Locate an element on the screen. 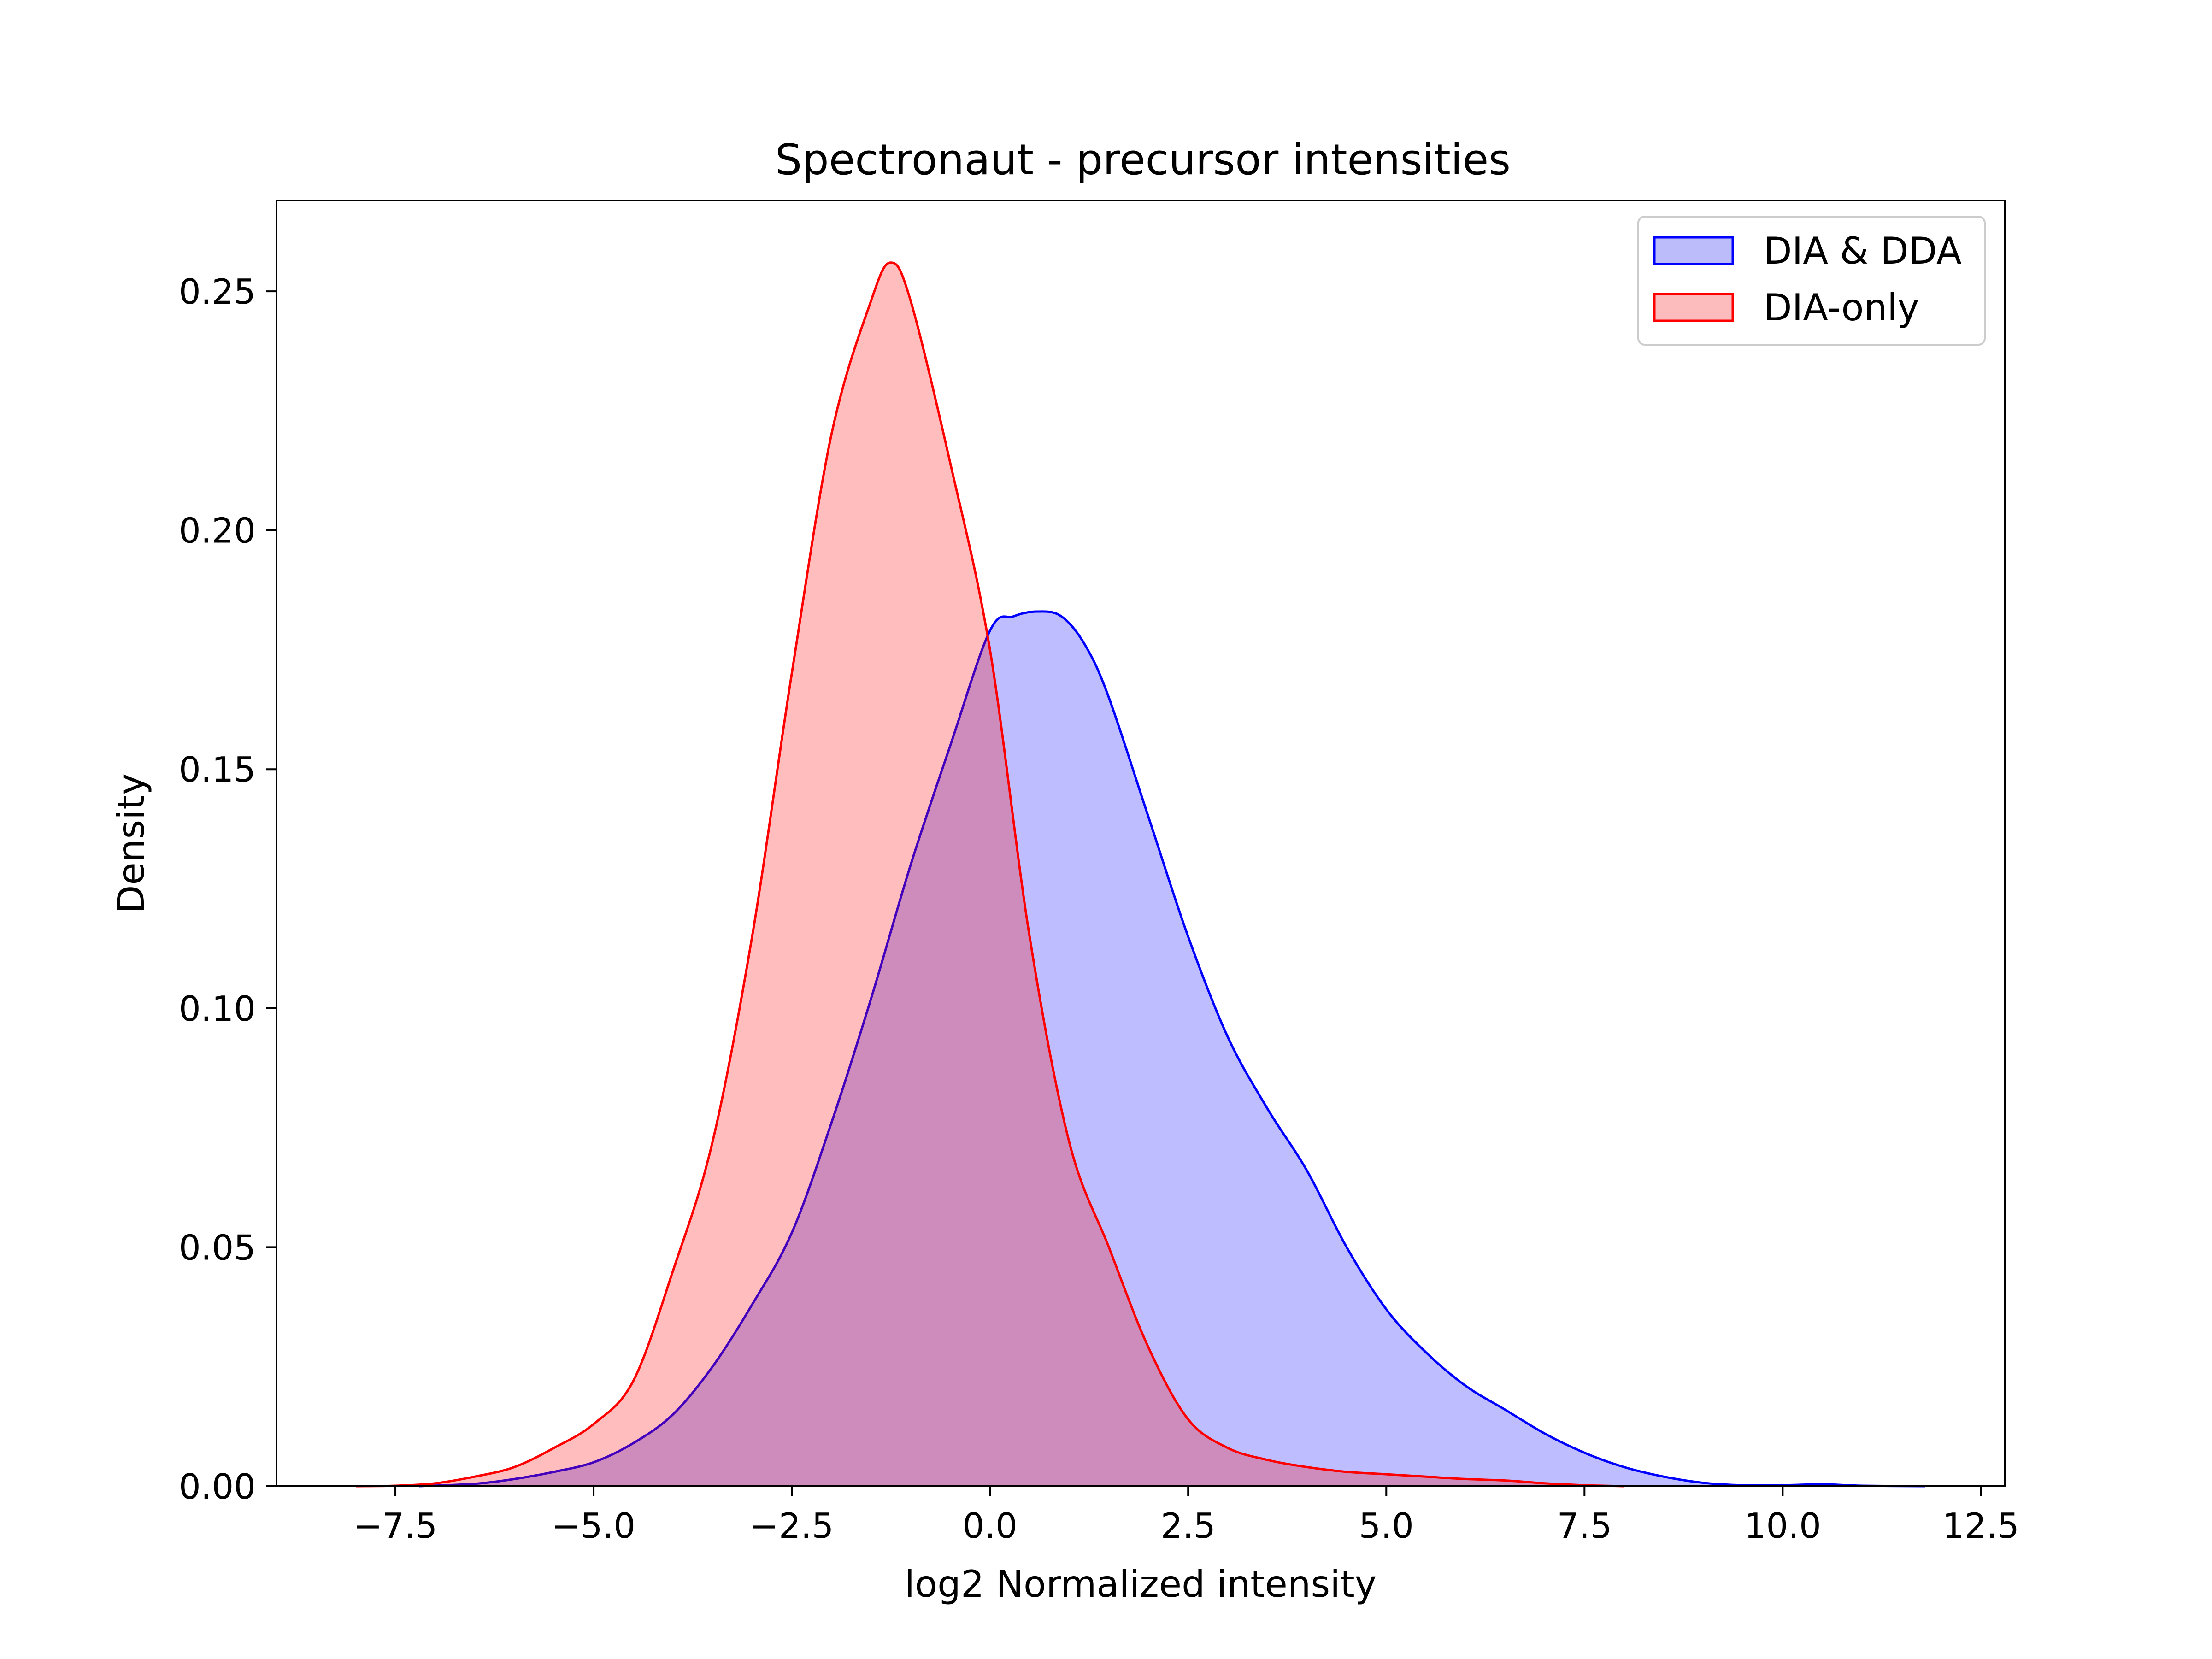  legend-label-dia-dda: DIA & DDA is located at coordinates (1863, 250).